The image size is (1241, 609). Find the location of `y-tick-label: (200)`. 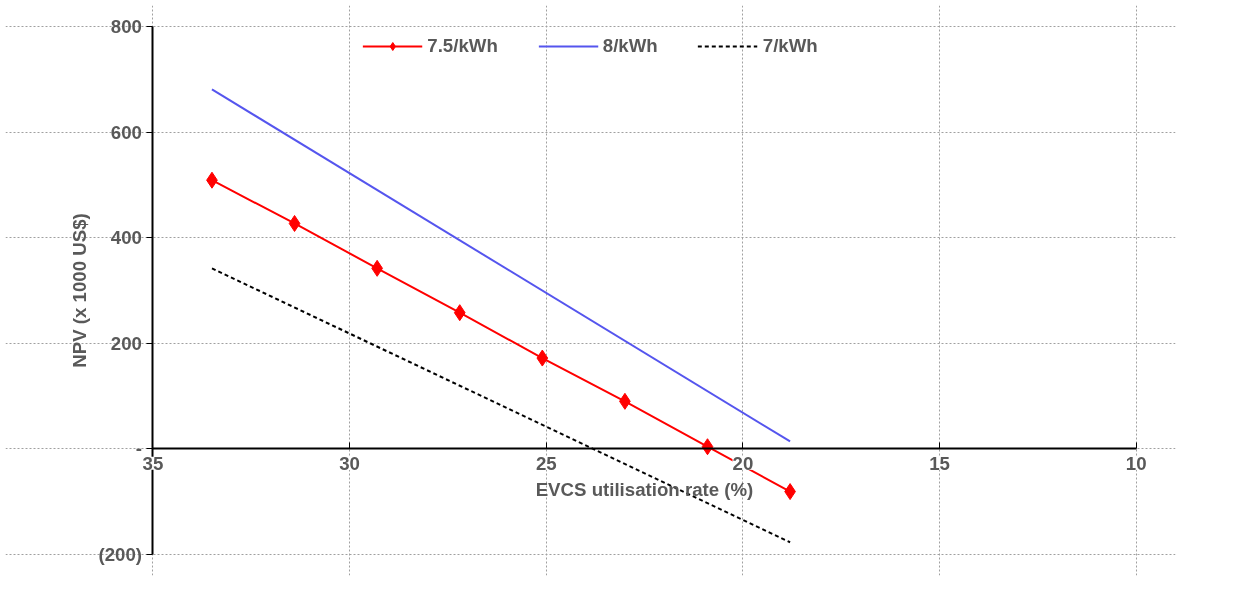

y-tick-label: (200) is located at coordinates (120, 554).